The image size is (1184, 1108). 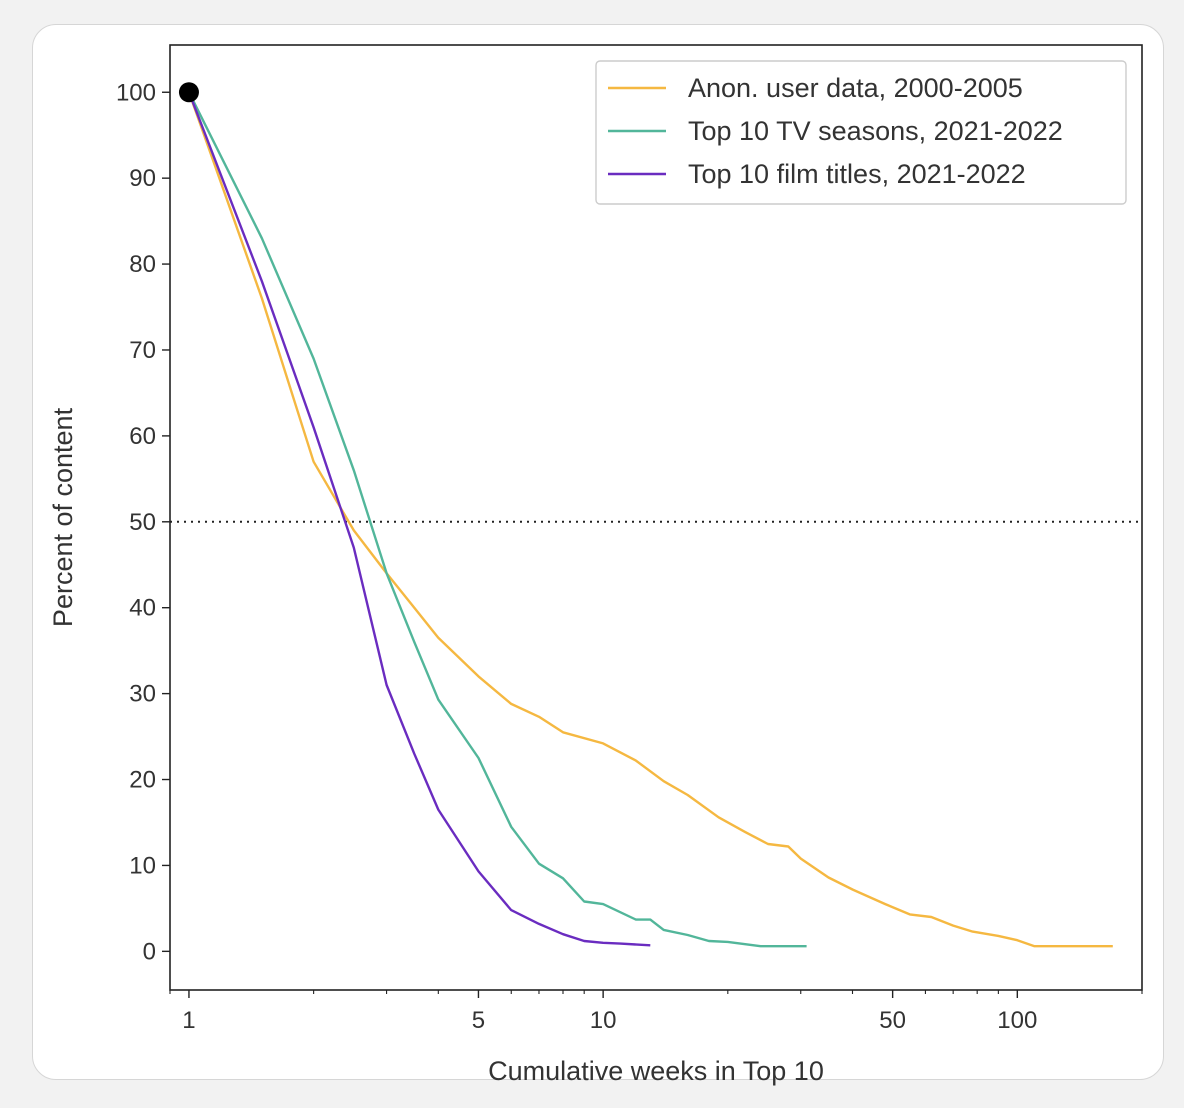 I want to click on y-axis-ticks: 0 10 20 30 40 50 60 70 80 90 100, so click(x=143, y=522).